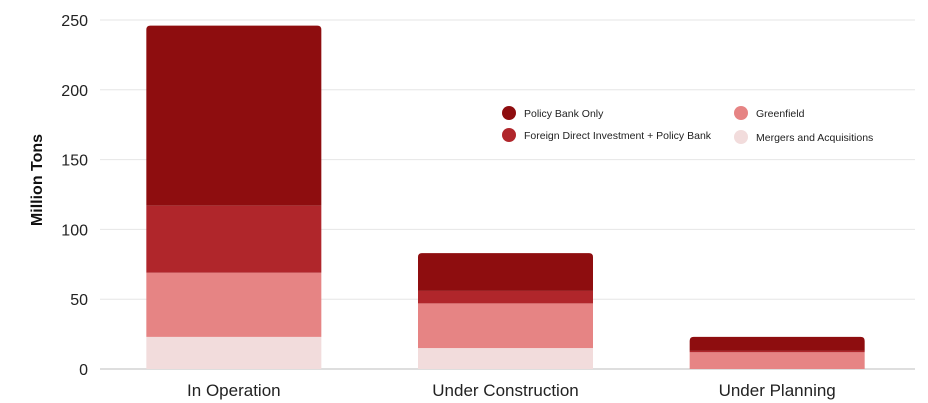 Image resolution: width=928 pixels, height=403 pixels. What do you see at coordinates (814, 138) in the screenshot?
I see `legend-label: Mergers and Acquisitions` at bounding box center [814, 138].